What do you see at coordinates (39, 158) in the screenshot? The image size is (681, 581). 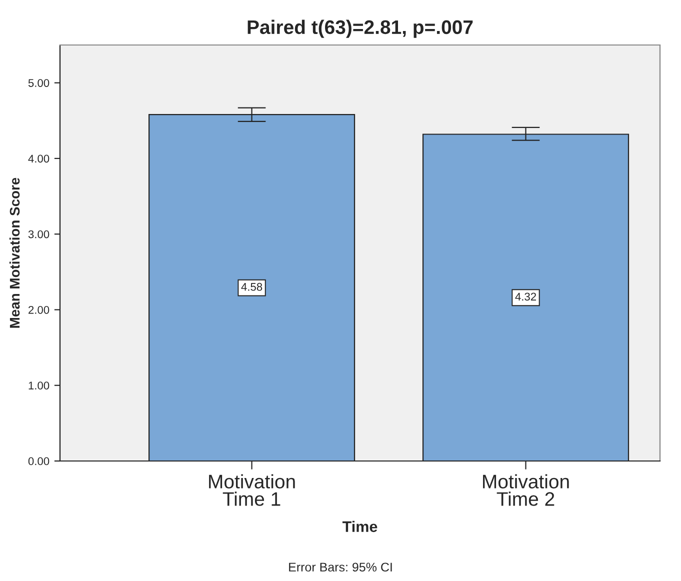 I see `y-tick-label: 4.00` at bounding box center [39, 158].